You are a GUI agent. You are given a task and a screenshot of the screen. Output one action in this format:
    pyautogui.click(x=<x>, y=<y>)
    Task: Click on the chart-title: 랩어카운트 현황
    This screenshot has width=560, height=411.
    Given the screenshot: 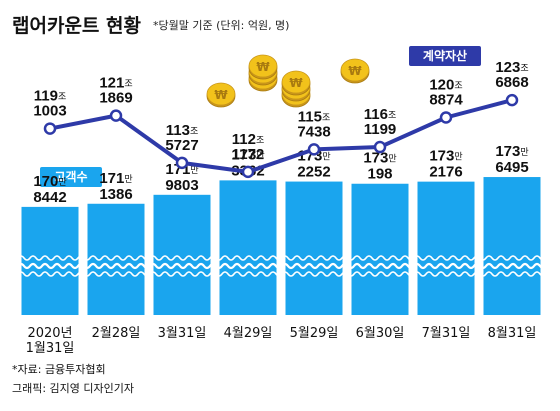 What is the action you would take?
    pyautogui.click(x=76, y=25)
    